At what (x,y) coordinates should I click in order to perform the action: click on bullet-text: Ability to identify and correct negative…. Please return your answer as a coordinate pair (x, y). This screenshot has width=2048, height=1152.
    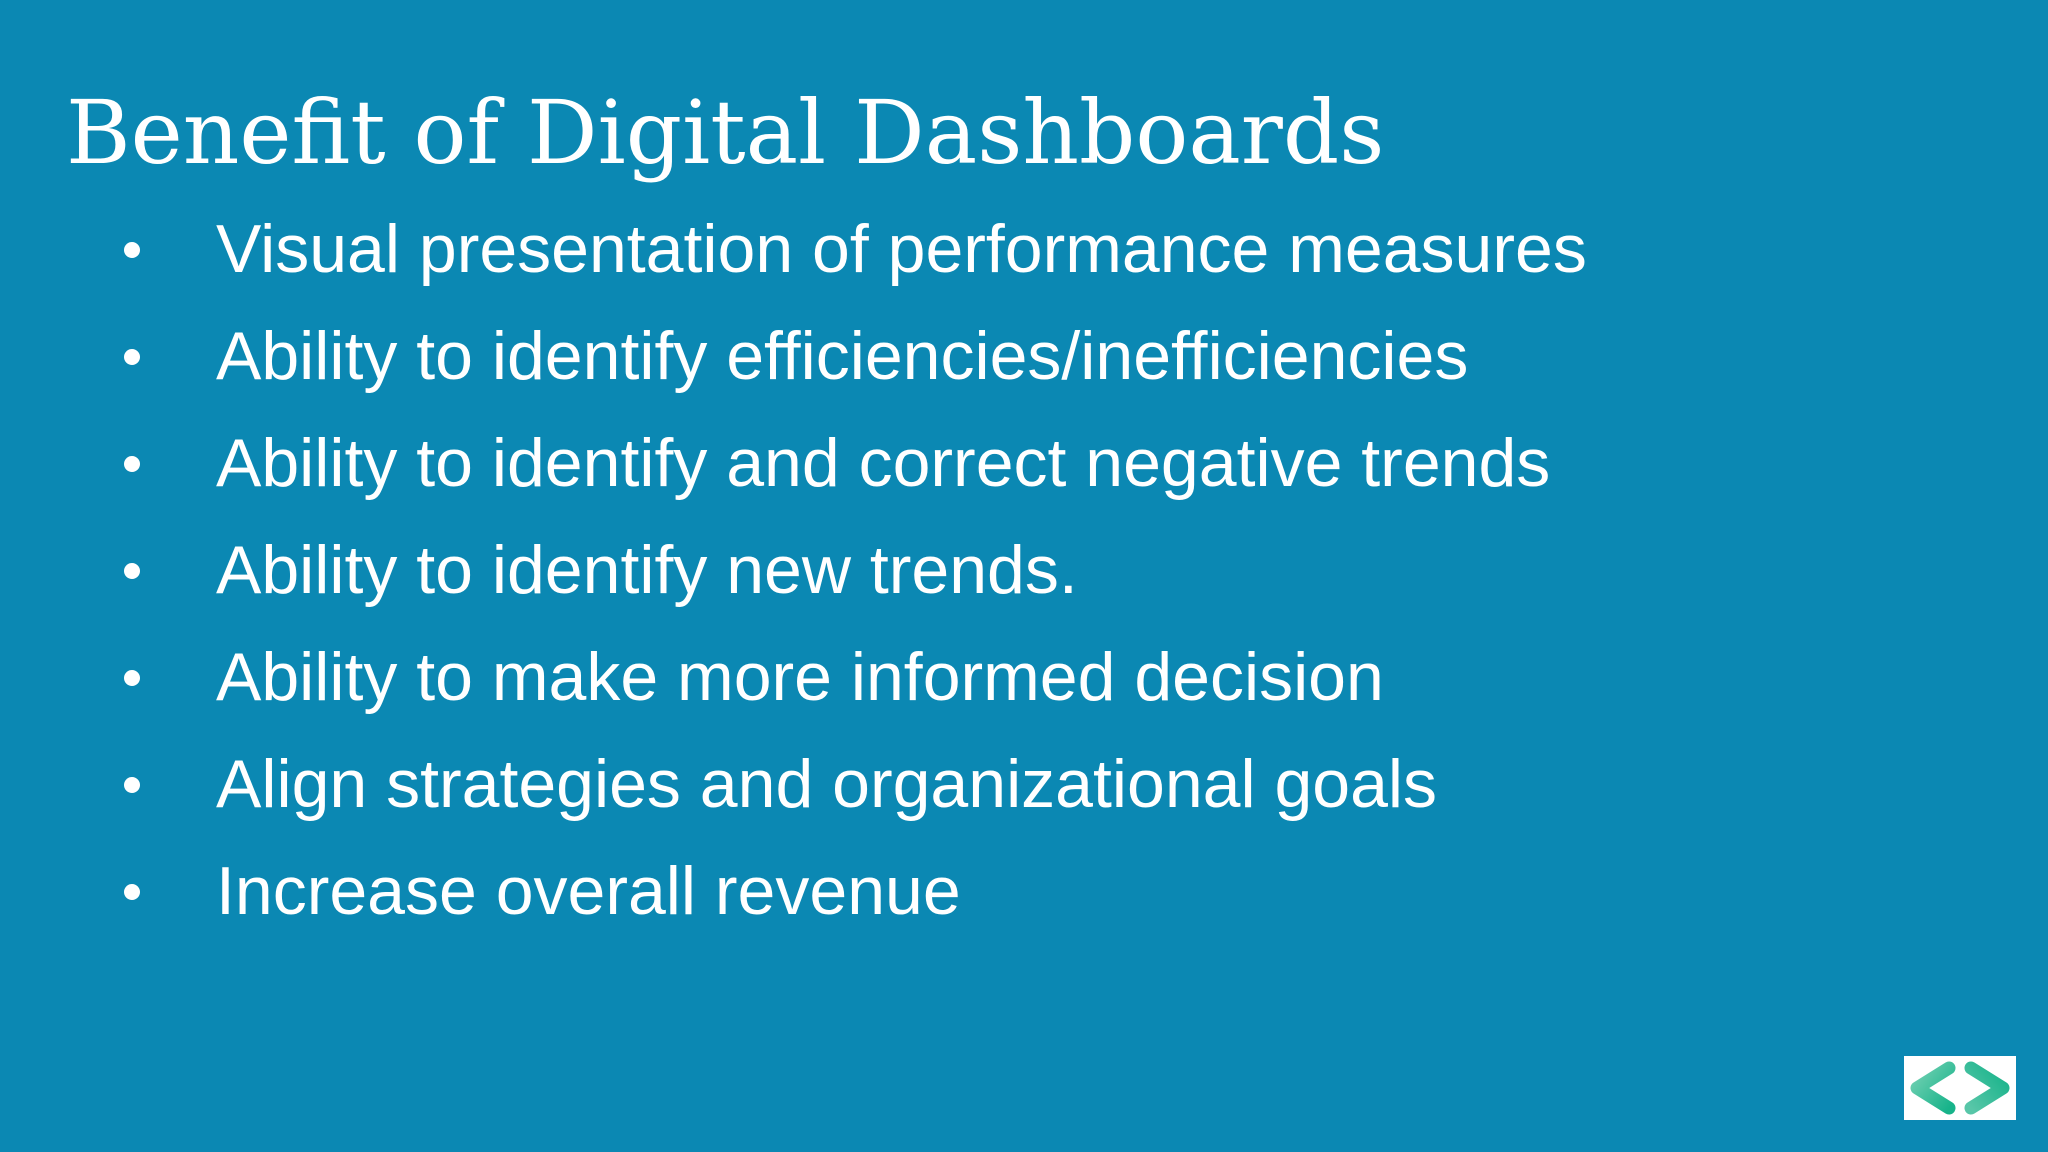
    Looking at the image, I should click on (883, 463).